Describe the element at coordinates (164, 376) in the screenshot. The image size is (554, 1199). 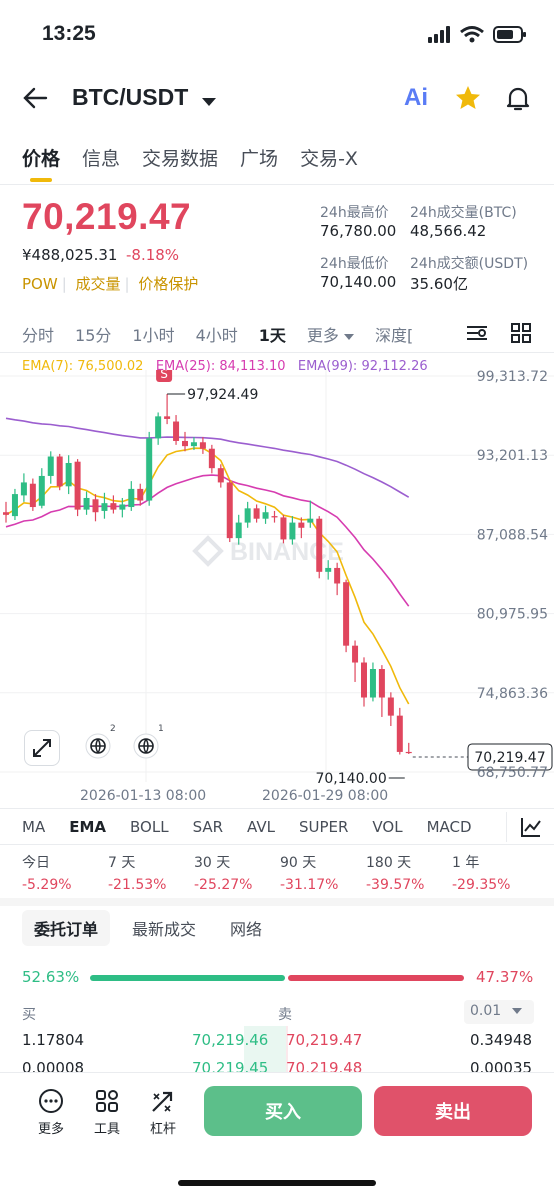
I see `signal-badge` at that location.